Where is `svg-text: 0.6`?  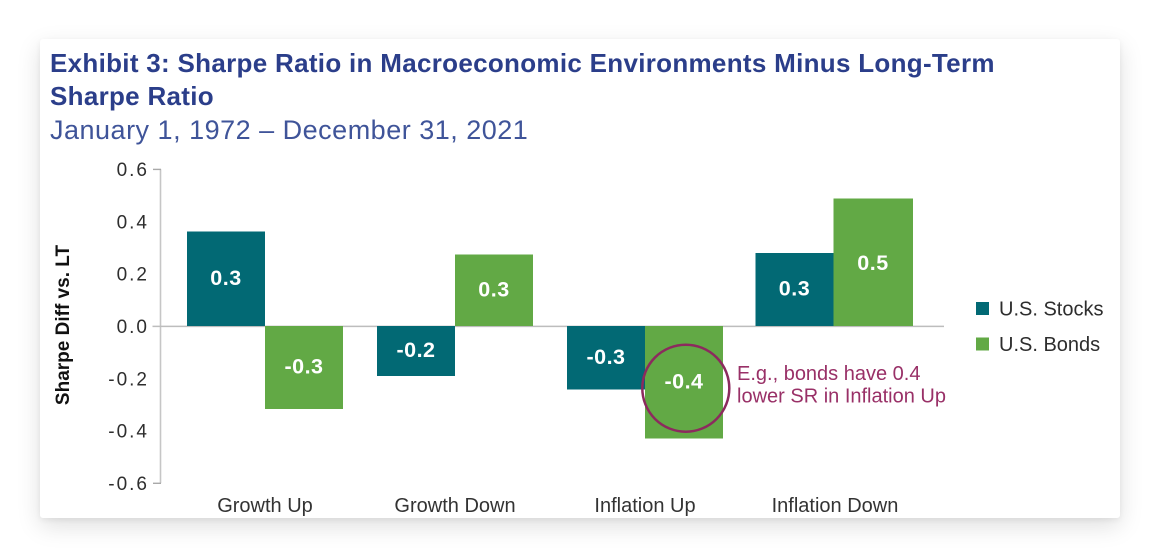 svg-text: 0.6 is located at coordinates (133, 170).